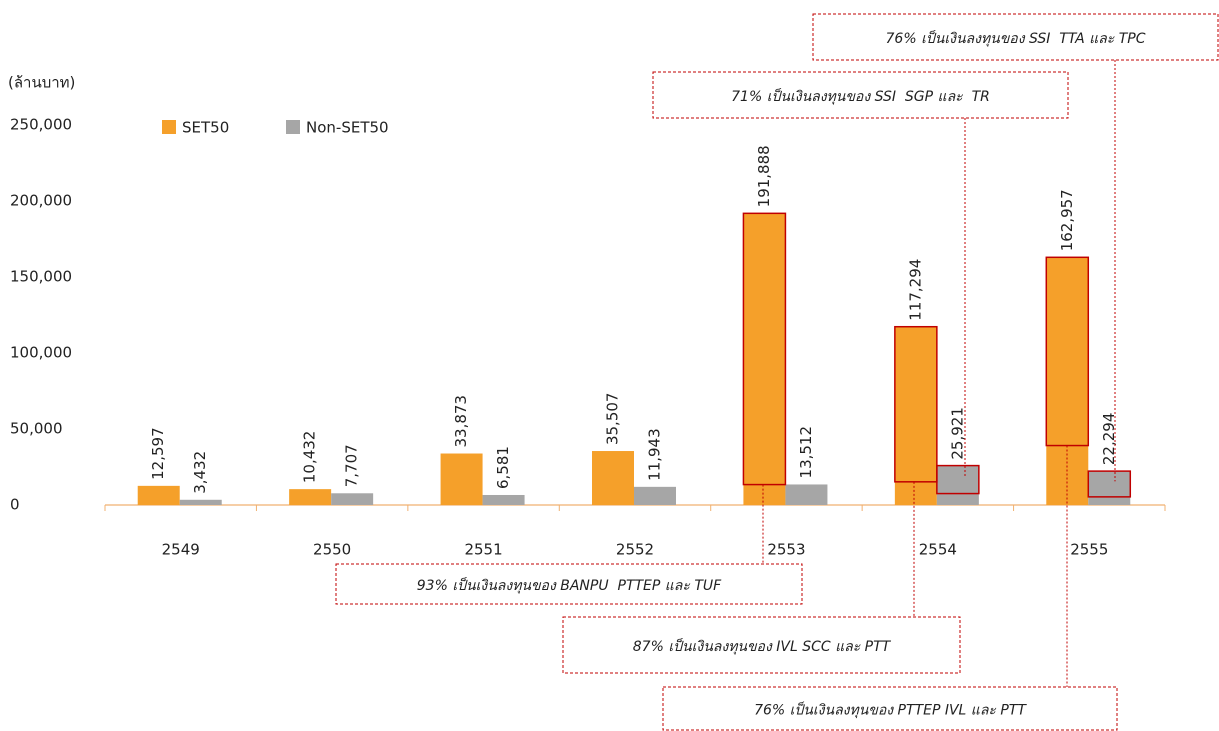  What do you see at coordinates (1089, 550) in the screenshot?
I see `x-tick-label: 2555` at bounding box center [1089, 550].